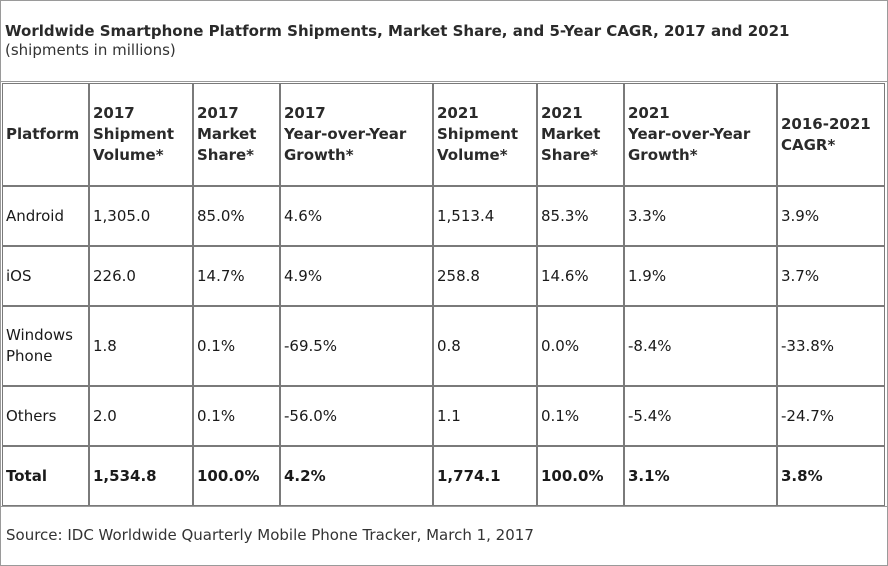 This screenshot has height=566, width=888. What do you see at coordinates (831, 346) in the screenshot?
I see `cell-cagr: -33.8%` at bounding box center [831, 346].